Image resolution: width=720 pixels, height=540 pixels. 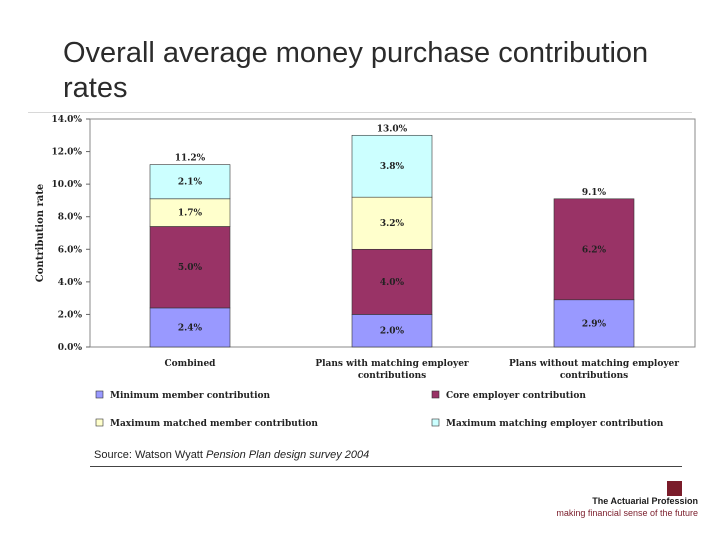 I want to click on segment-data-label: 2.1%, so click(x=190, y=183).